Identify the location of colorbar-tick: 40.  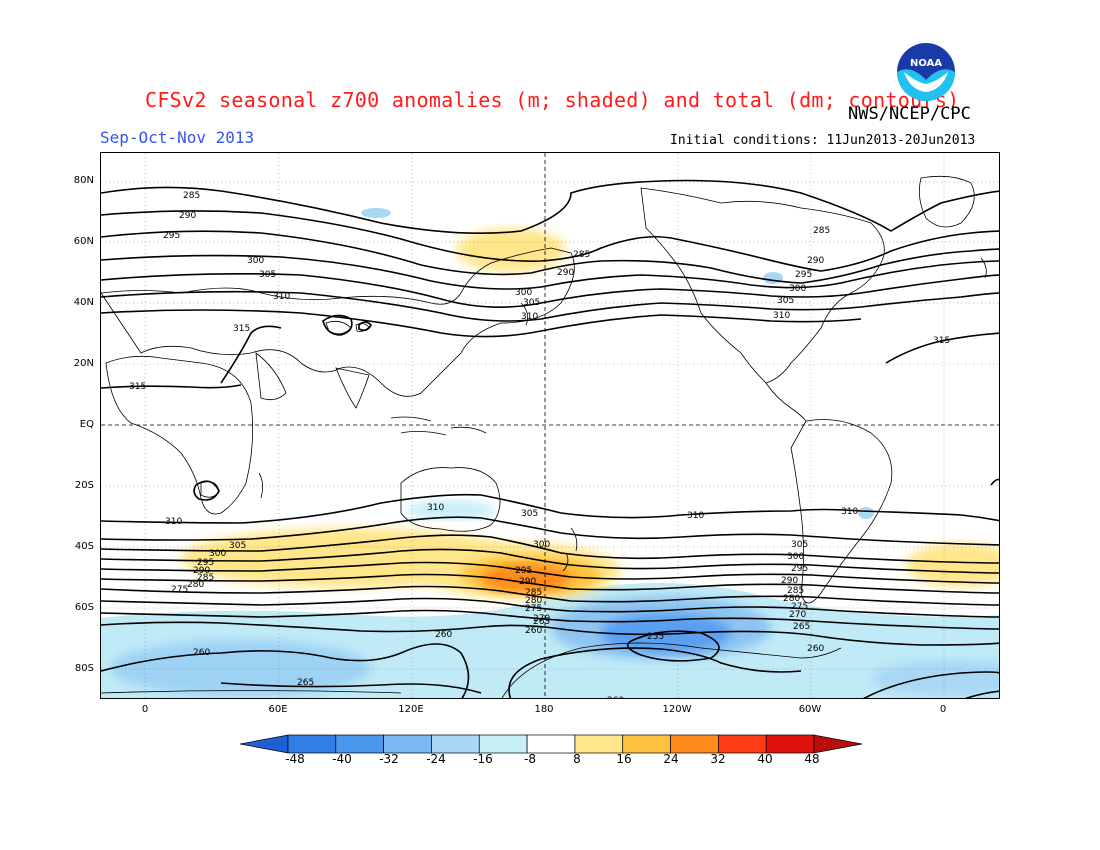
(765, 759).